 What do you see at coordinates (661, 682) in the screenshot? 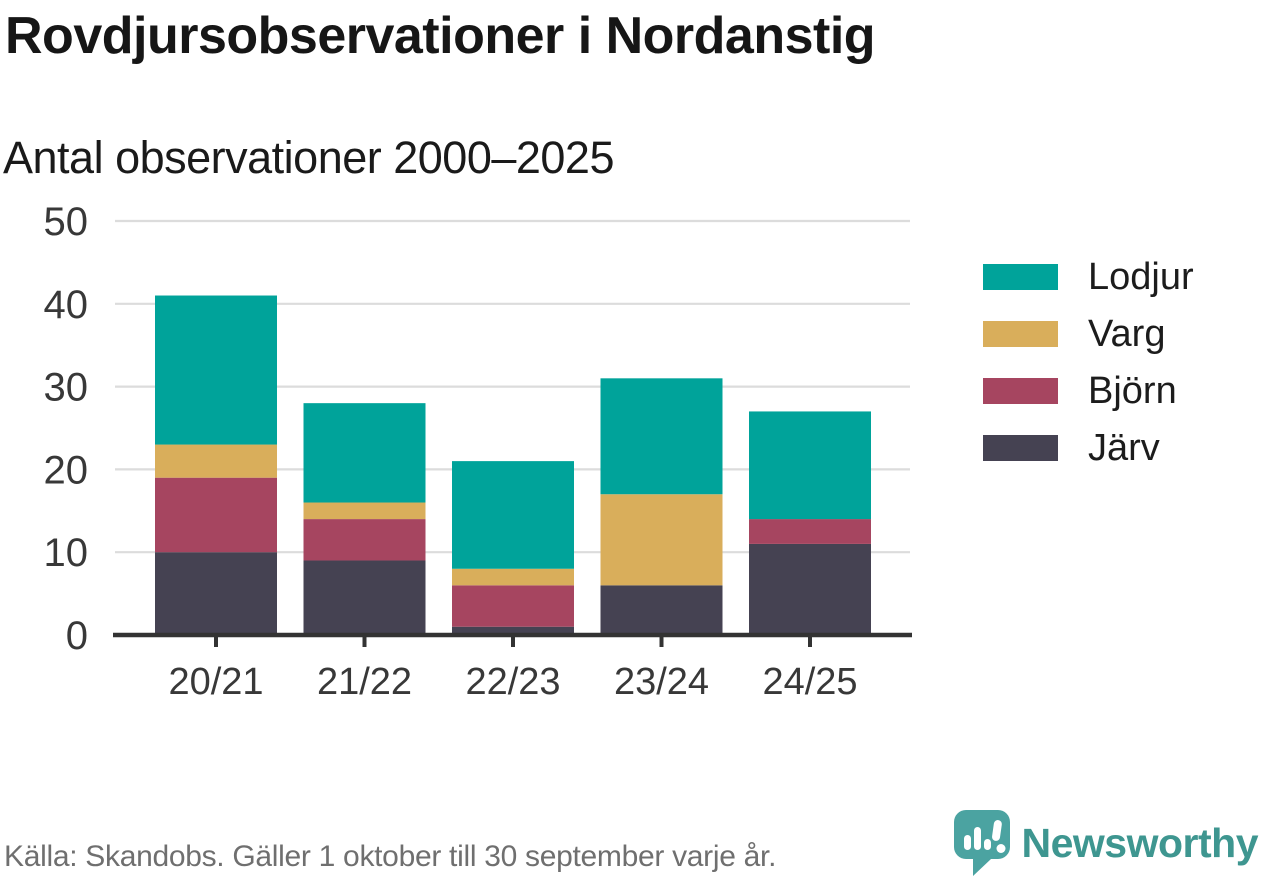
I see `x-axis-tick-label: 23/24` at bounding box center [661, 682].